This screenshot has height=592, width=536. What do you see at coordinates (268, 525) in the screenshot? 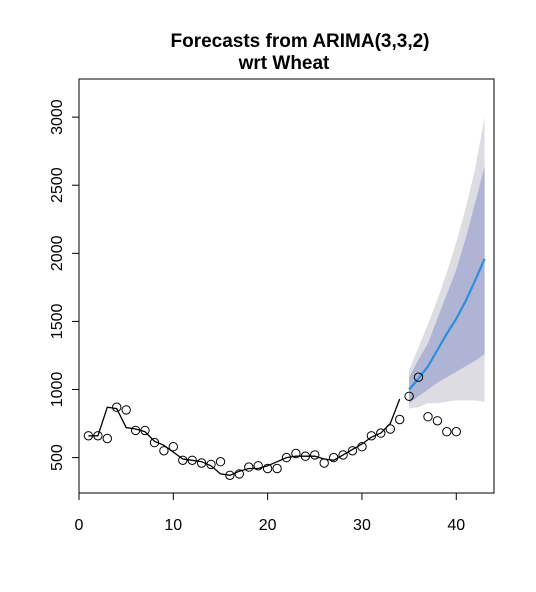
I see `x-tick-label: 20` at bounding box center [268, 525].